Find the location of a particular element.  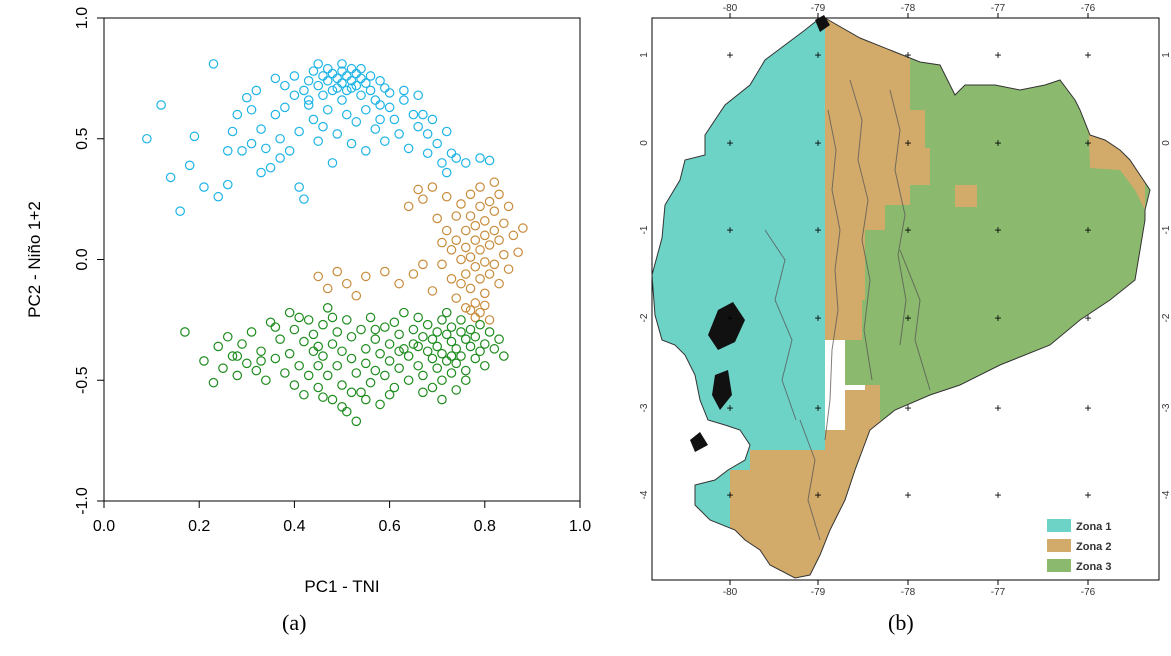

bottom-tick-label: -76 is located at coordinates (1088, 592).